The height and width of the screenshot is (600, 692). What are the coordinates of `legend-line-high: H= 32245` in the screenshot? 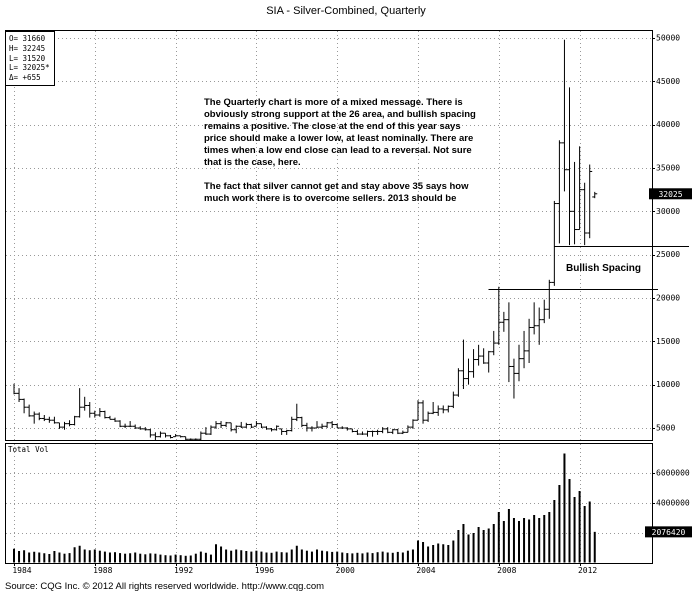 It's located at (27, 48).